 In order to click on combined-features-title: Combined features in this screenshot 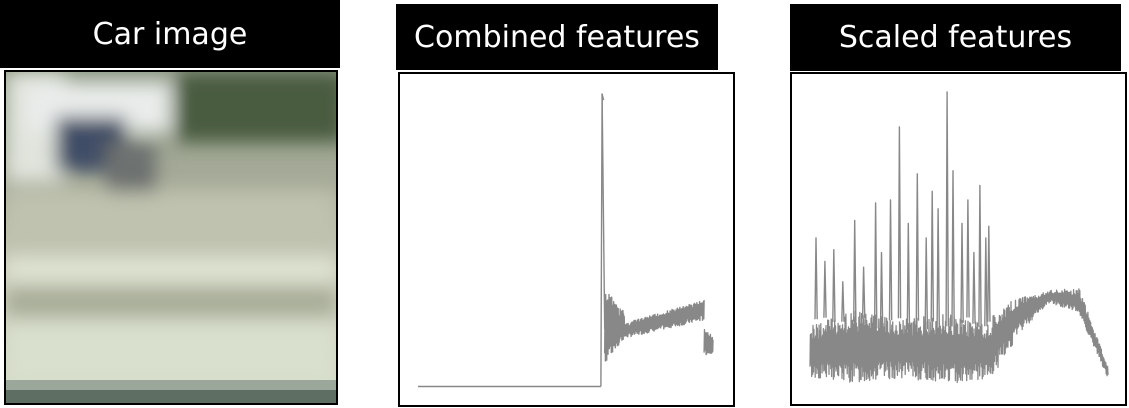, I will do `click(557, 37)`.